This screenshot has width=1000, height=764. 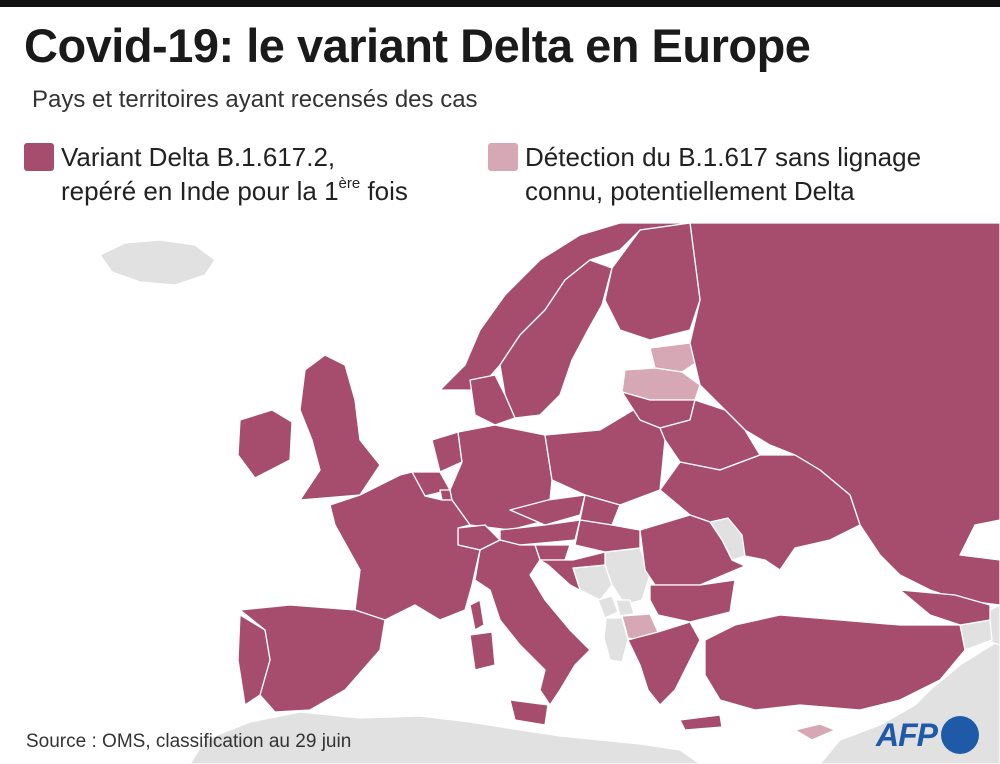 What do you see at coordinates (532, 622) in the screenshot?
I see `region-italie` at bounding box center [532, 622].